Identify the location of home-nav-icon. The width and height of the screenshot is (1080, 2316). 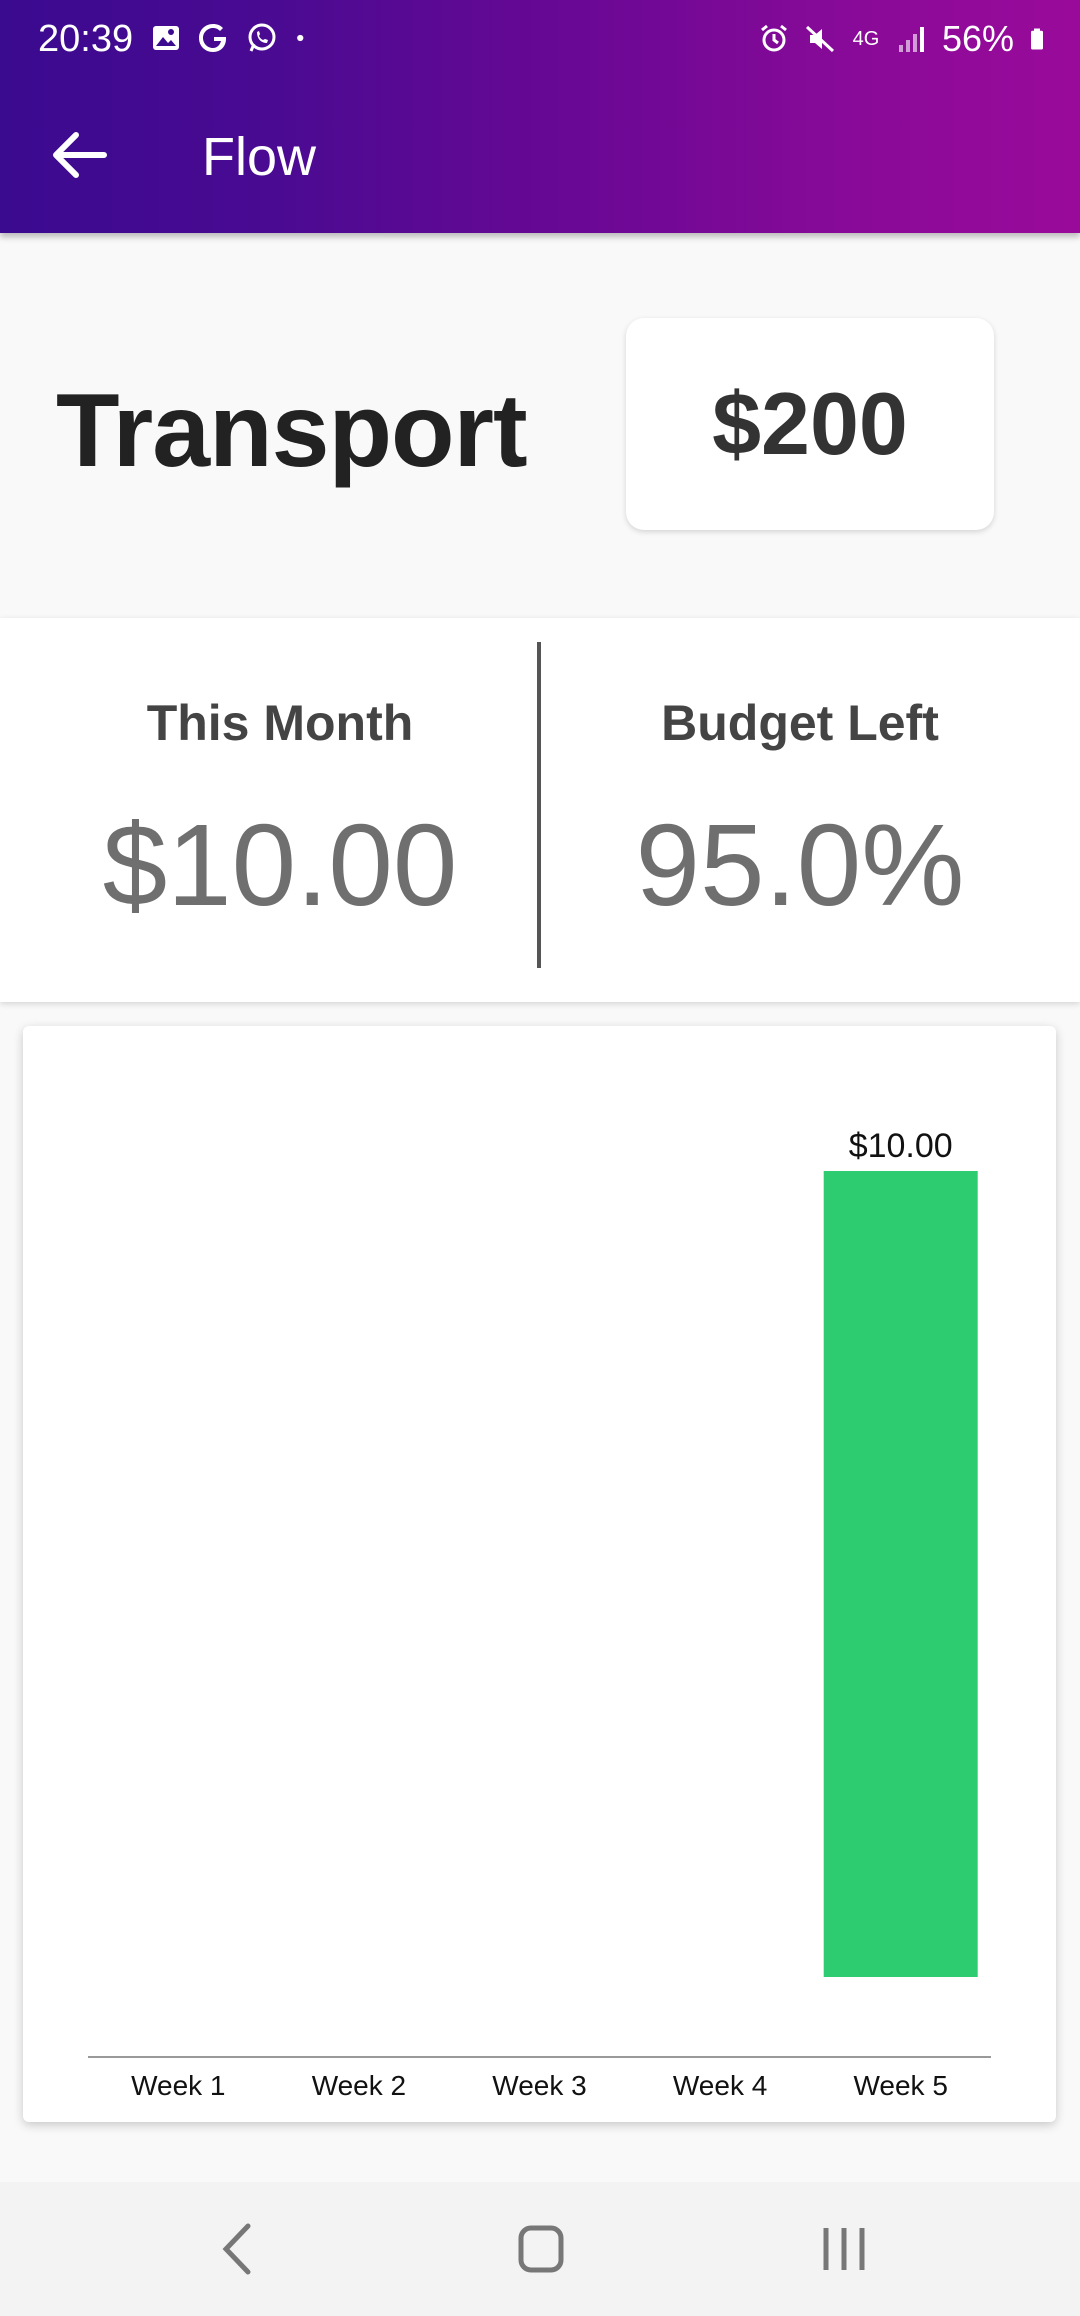
(541, 2249).